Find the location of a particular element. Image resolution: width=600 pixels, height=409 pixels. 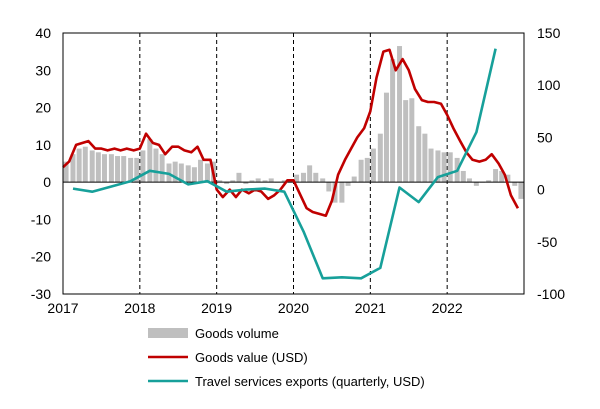

x-tick-label: 2019 is located at coordinates (216, 308).